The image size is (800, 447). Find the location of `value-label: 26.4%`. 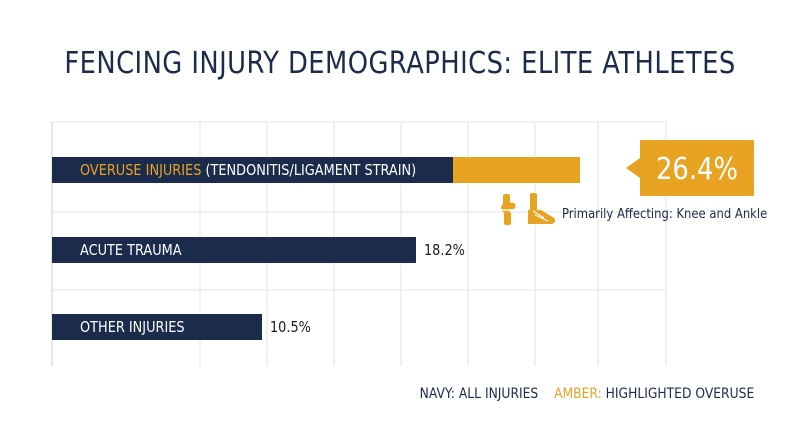

value-label: 26.4% is located at coordinates (697, 168).